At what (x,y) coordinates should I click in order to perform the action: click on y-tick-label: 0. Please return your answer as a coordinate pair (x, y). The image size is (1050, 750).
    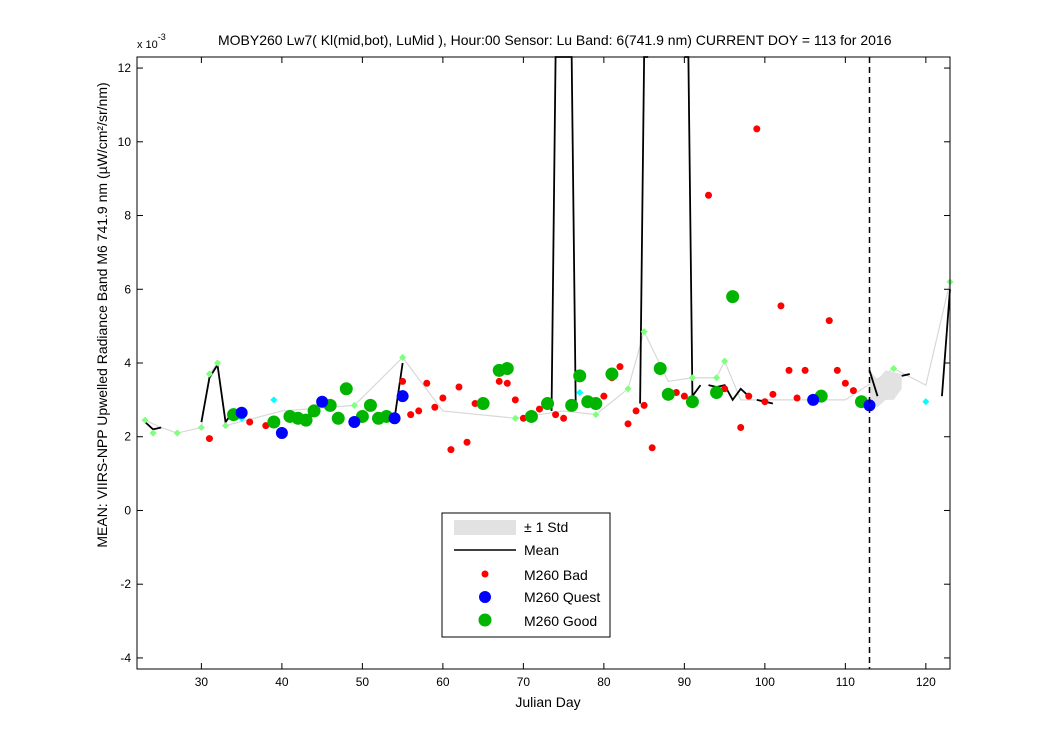
    Looking at the image, I should click on (127, 510).